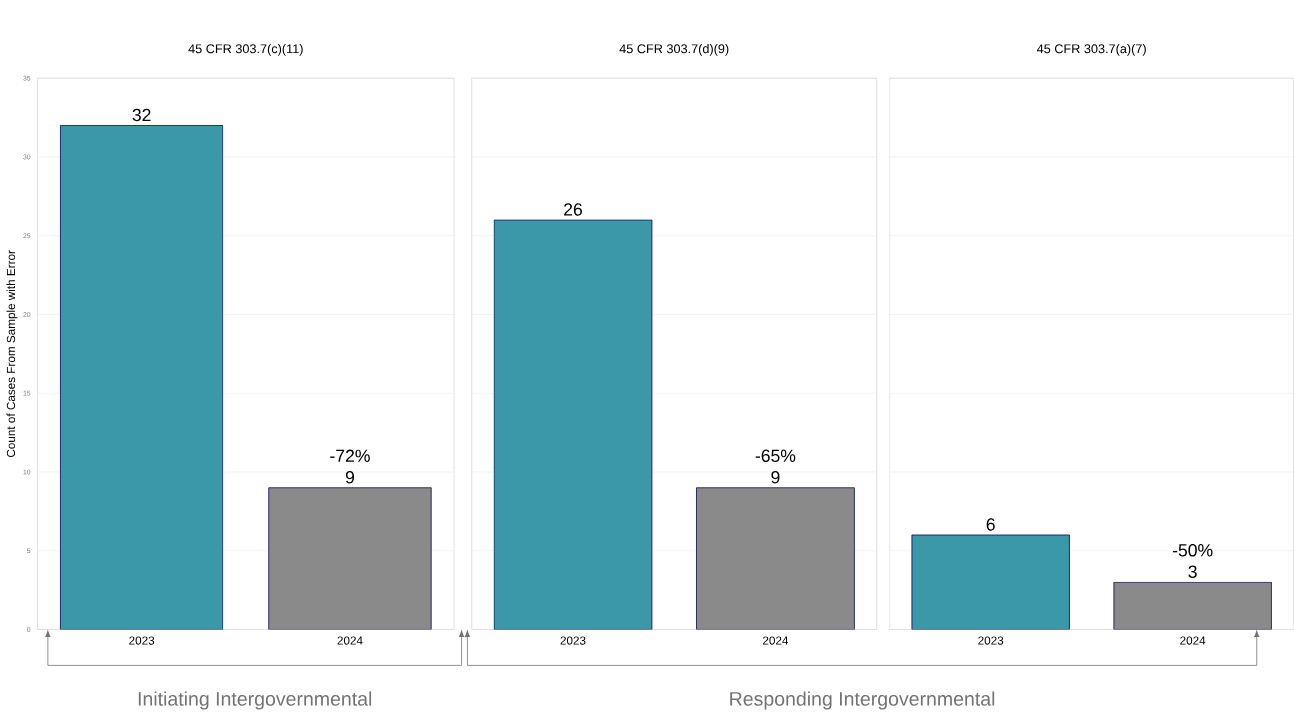 The image size is (1294, 720). Describe the element at coordinates (12, 354) in the screenshot. I see `y-axis-title: Count of Cases From Sample with Error` at that location.